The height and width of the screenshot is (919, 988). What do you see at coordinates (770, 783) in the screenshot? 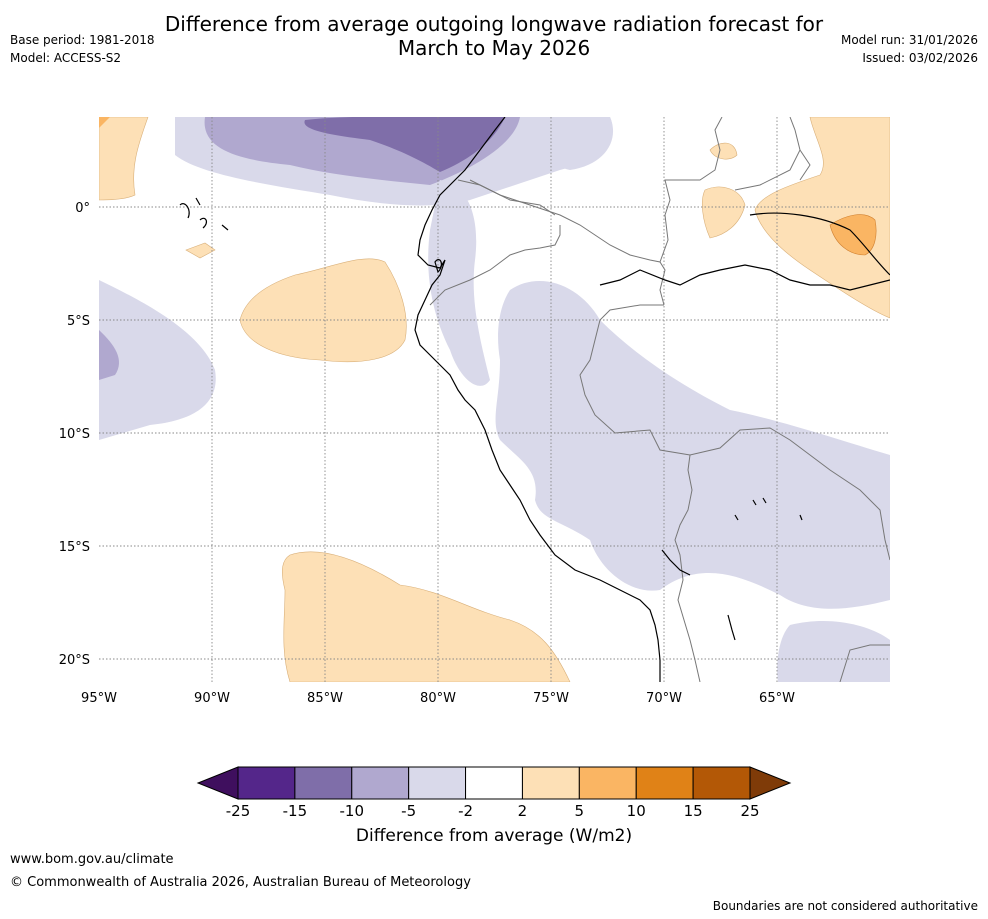
I see `colorbar-extend-high` at bounding box center [770, 783].